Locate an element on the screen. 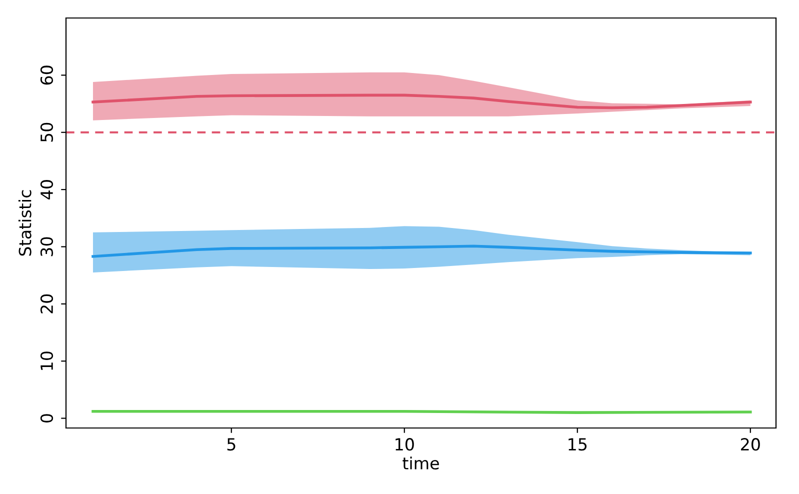 This screenshot has height=494, width=799. y-tick-label: 40 is located at coordinates (47, 190).